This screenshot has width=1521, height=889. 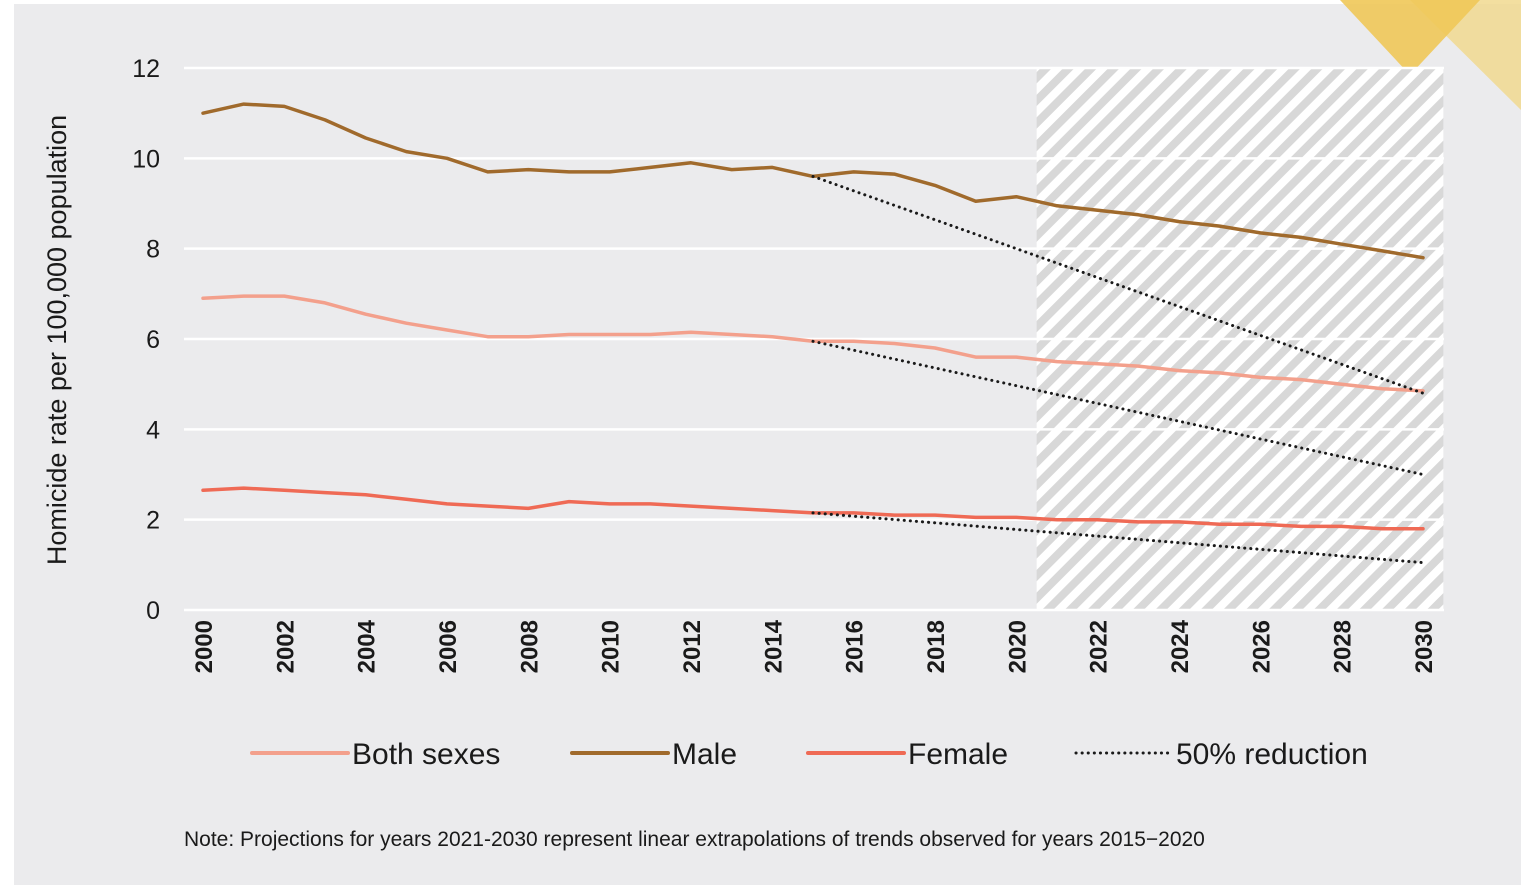 I want to click on x-tick-label-2026: 2026, so click(x=1261, y=646).